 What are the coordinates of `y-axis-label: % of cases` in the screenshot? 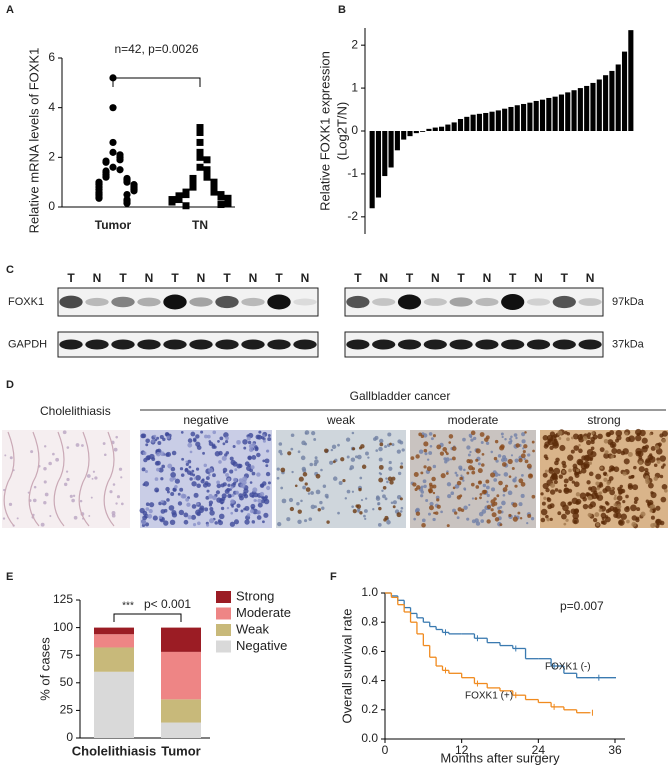 It's located at (44, 669).